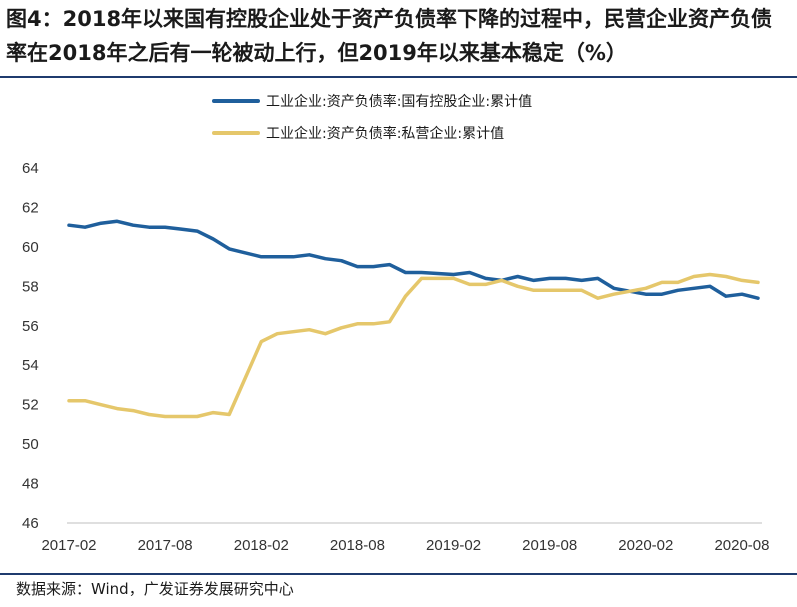 The height and width of the screenshot is (607, 797). Describe the element at coordinates (385, 133) in the screenshot. I see `legend-label: 工业企业:资产负债率:私营企业:累计值` at that location.